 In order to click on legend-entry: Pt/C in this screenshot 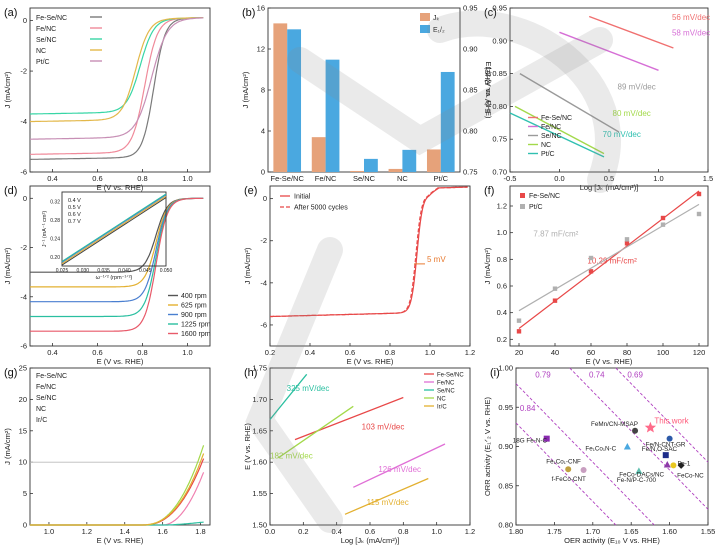, I will do `click(548, 154)`.